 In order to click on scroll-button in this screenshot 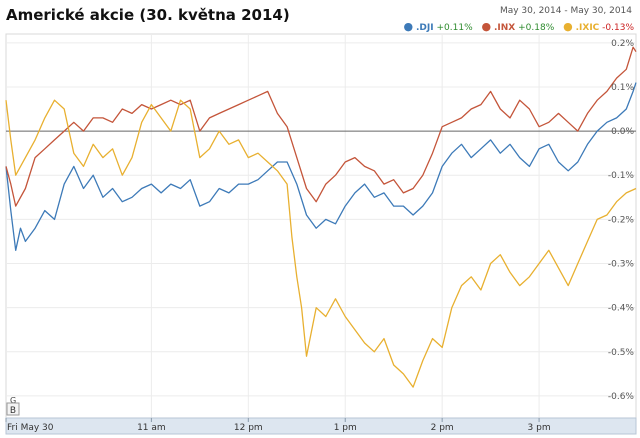, I will do `click(13, 409)`.